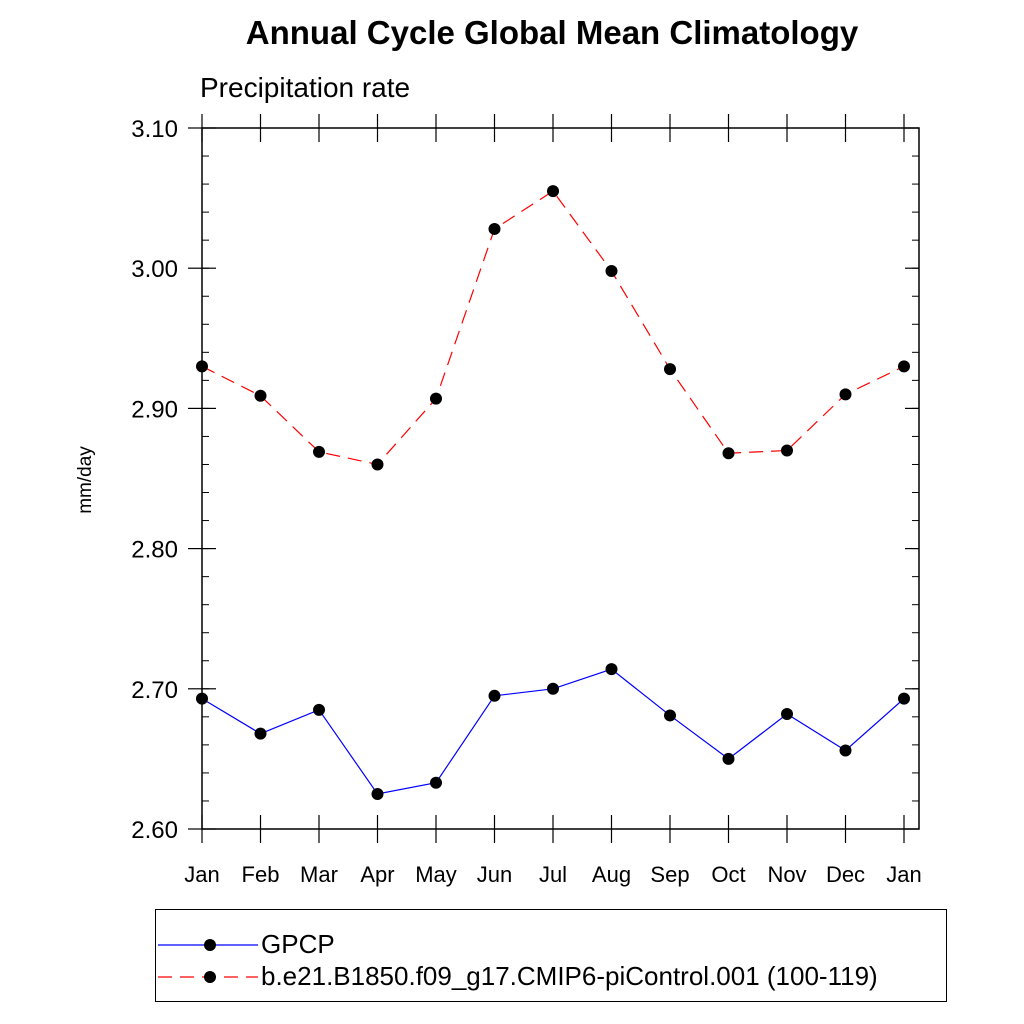 This screenshot has height=1024, width=1024. I want to click on legend-swatch-gpcp, so click(208, 945).